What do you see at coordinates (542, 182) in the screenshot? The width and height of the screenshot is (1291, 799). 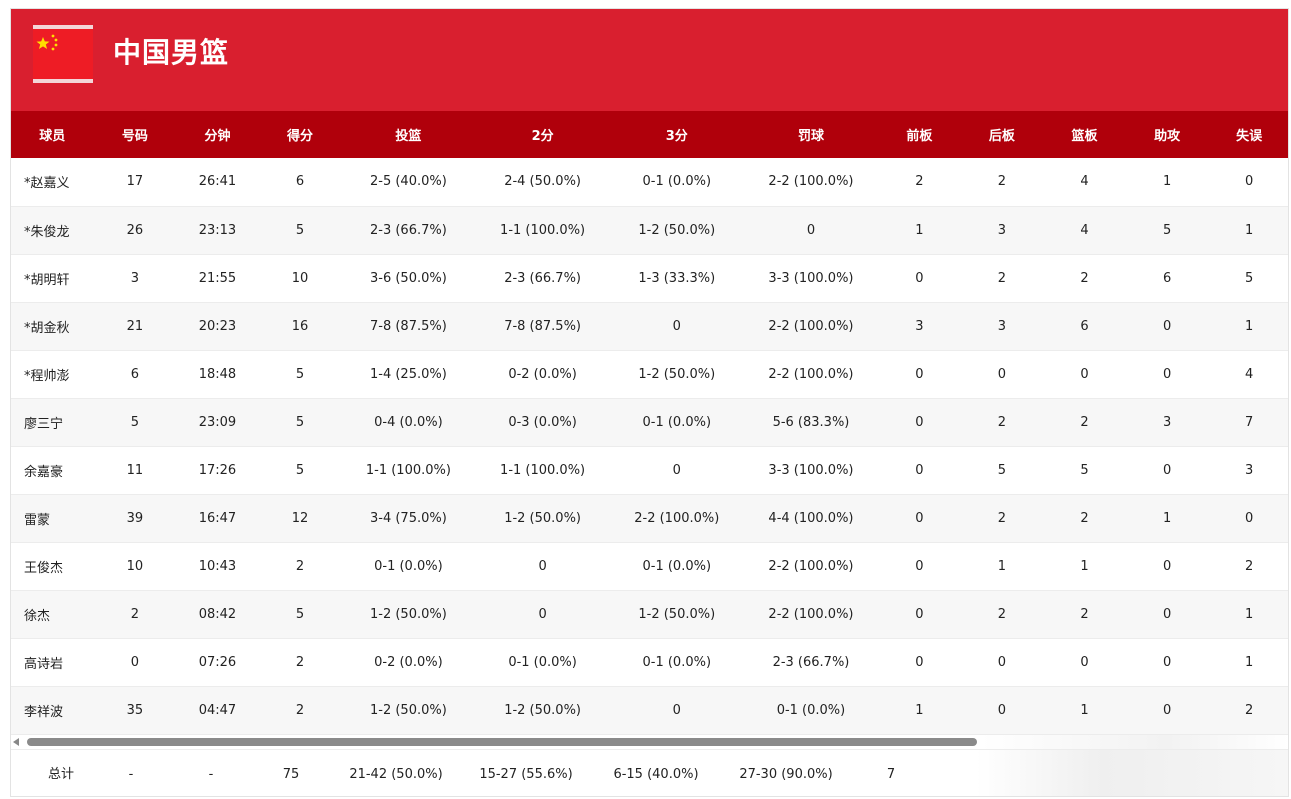 I see `stat-cell: 2-4 (50.0%)` at bounding box center [542, 182].